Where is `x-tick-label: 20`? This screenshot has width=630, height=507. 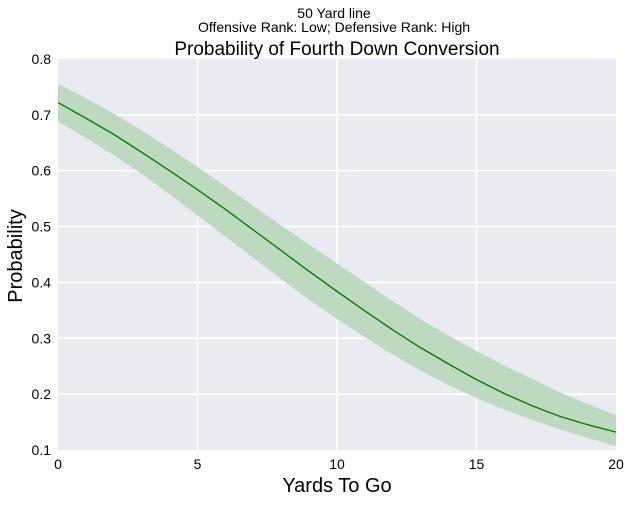 x-tick-label: 20 is located at coordinates (616, 464).